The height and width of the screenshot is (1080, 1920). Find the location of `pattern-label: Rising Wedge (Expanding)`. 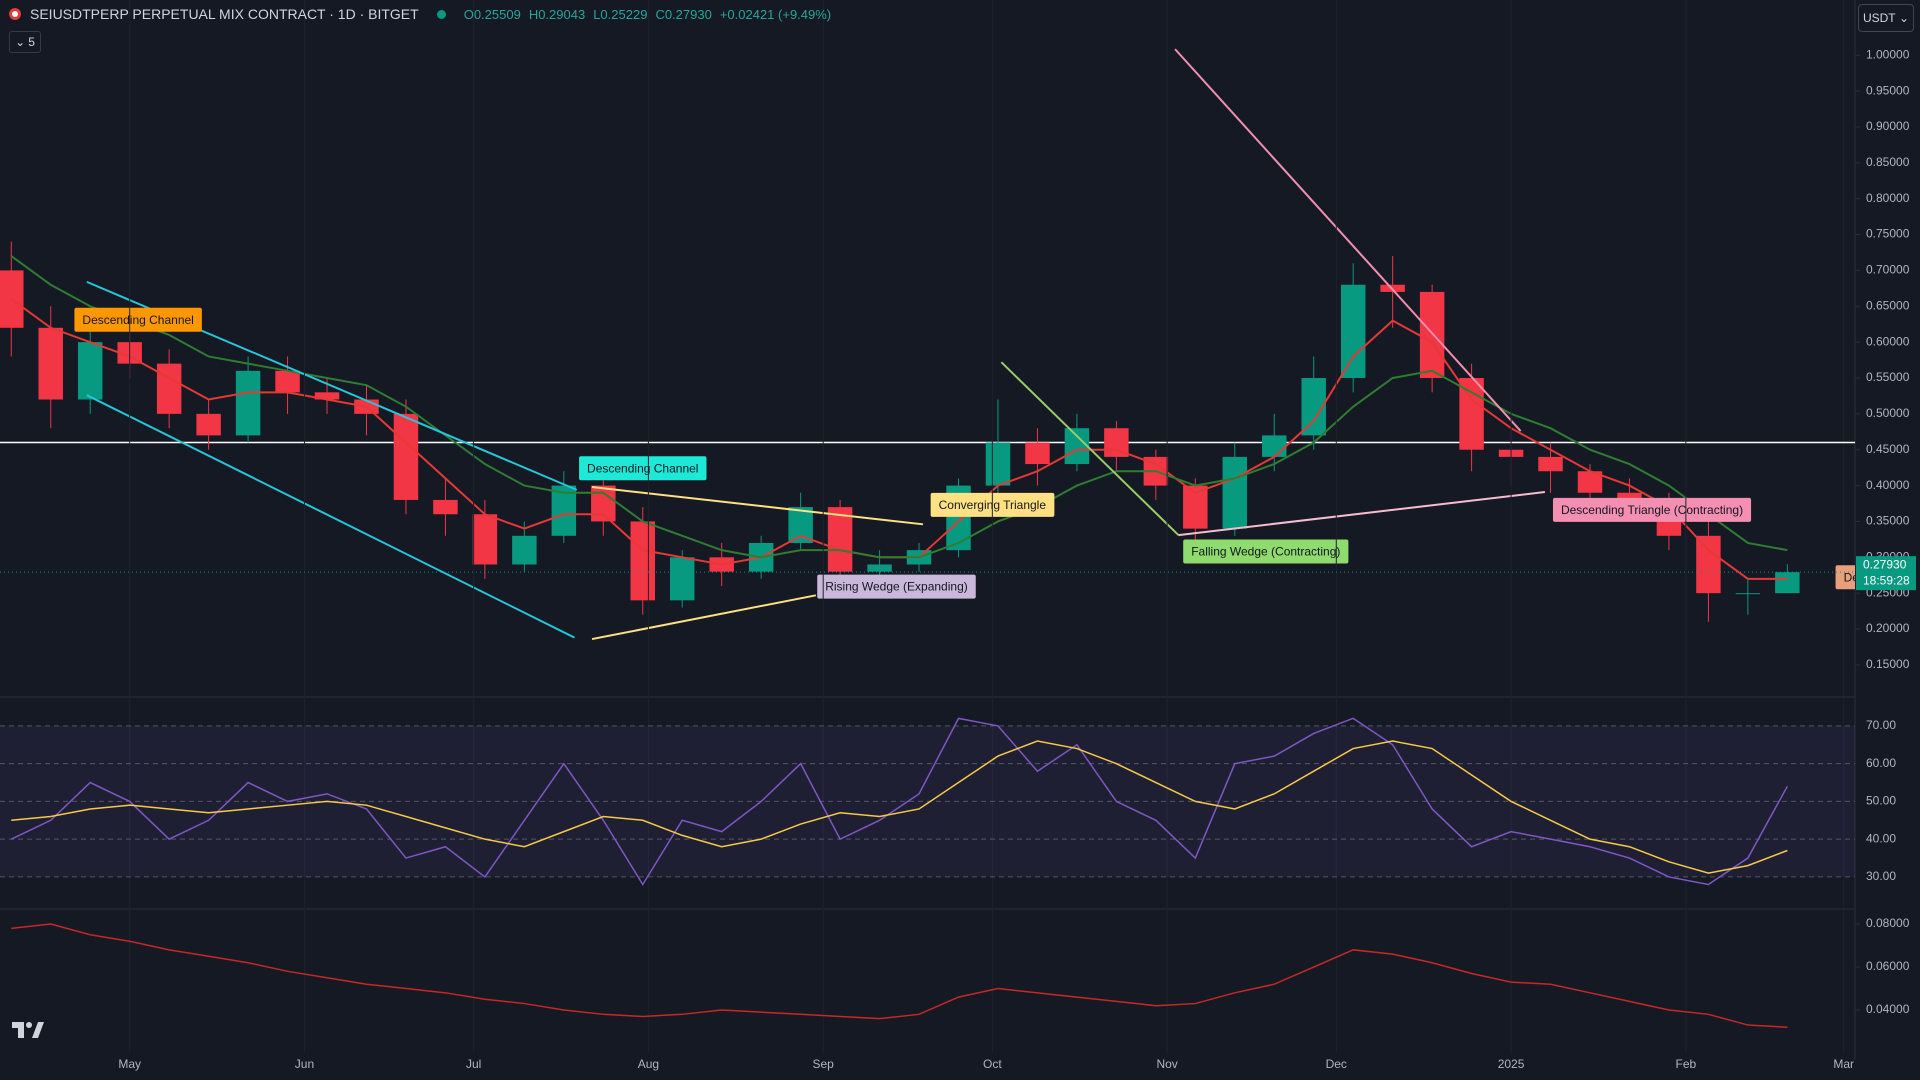

pattern-label: Rising Wedge (Expanding) is located at coordinates (896, 586).